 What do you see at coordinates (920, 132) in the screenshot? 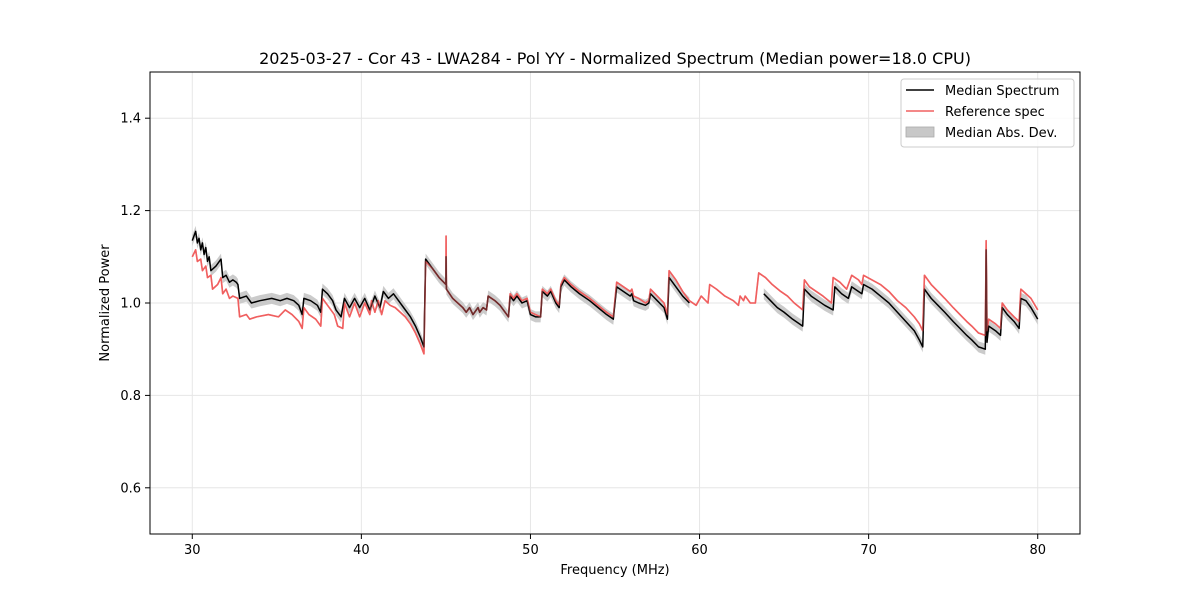
I see `legend-mad-swatch` at bounding box center [920, 132].